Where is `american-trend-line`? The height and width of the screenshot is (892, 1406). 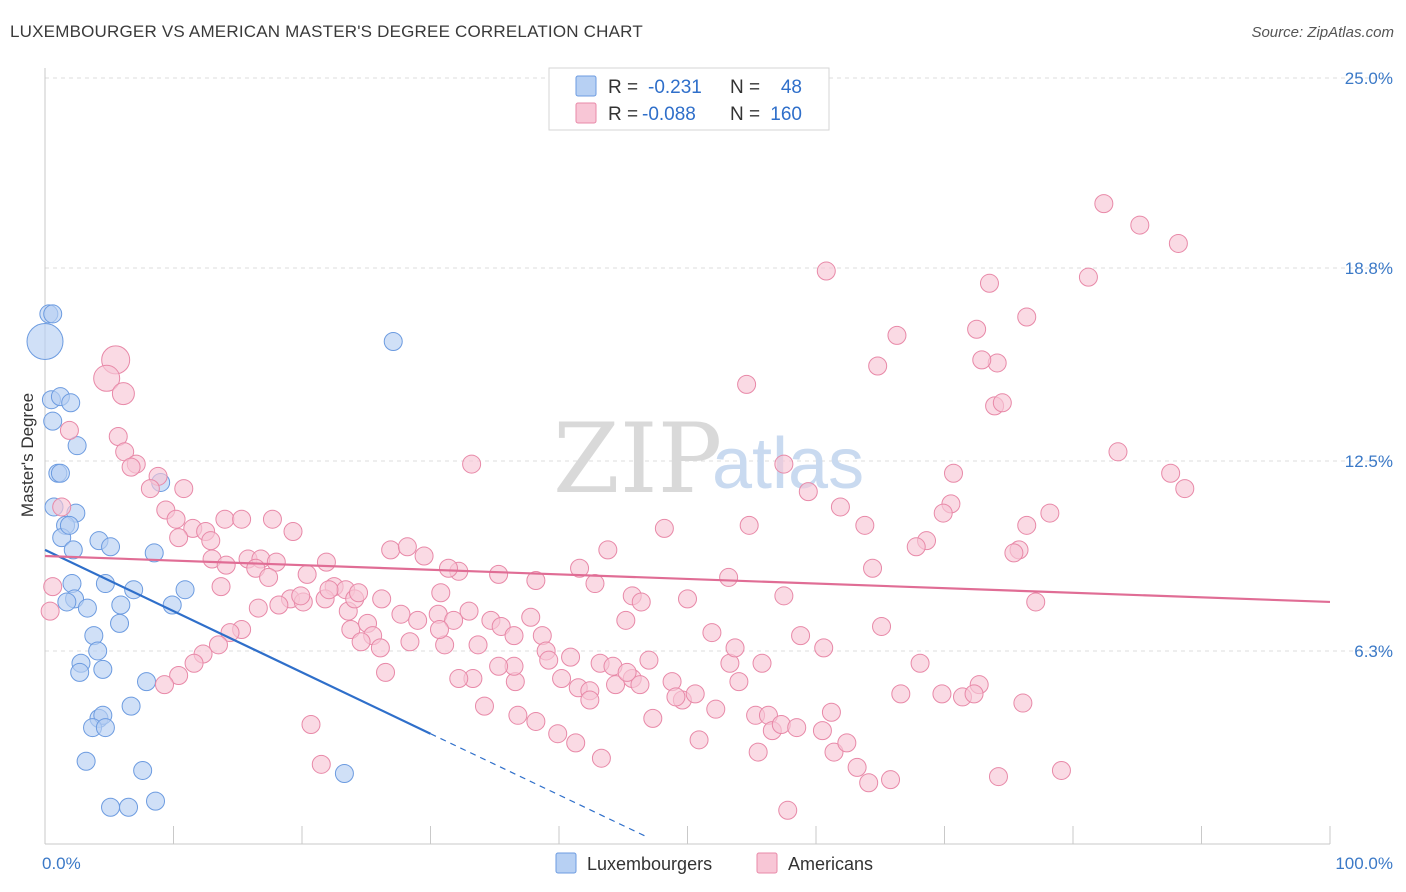 american-trend-line is located at coordinates (687, 579).